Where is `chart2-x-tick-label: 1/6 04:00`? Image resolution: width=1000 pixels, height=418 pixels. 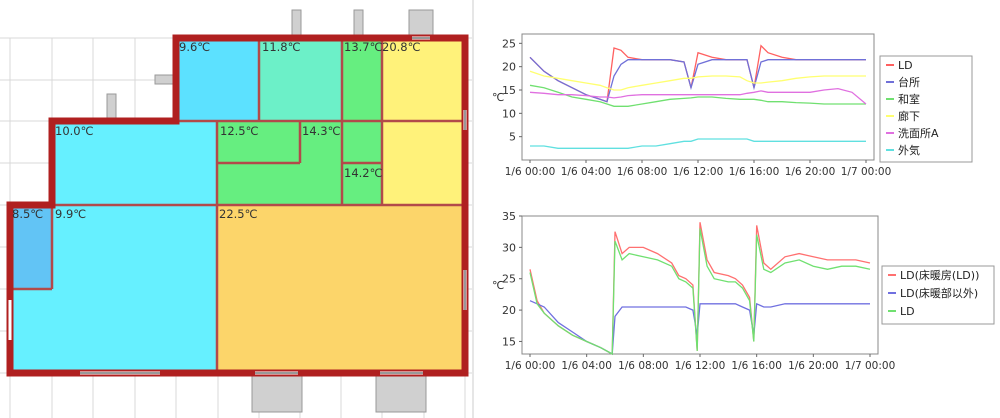
chart2-x-tick-label: 1/6 04:00 is located at coordinates (586, 366).